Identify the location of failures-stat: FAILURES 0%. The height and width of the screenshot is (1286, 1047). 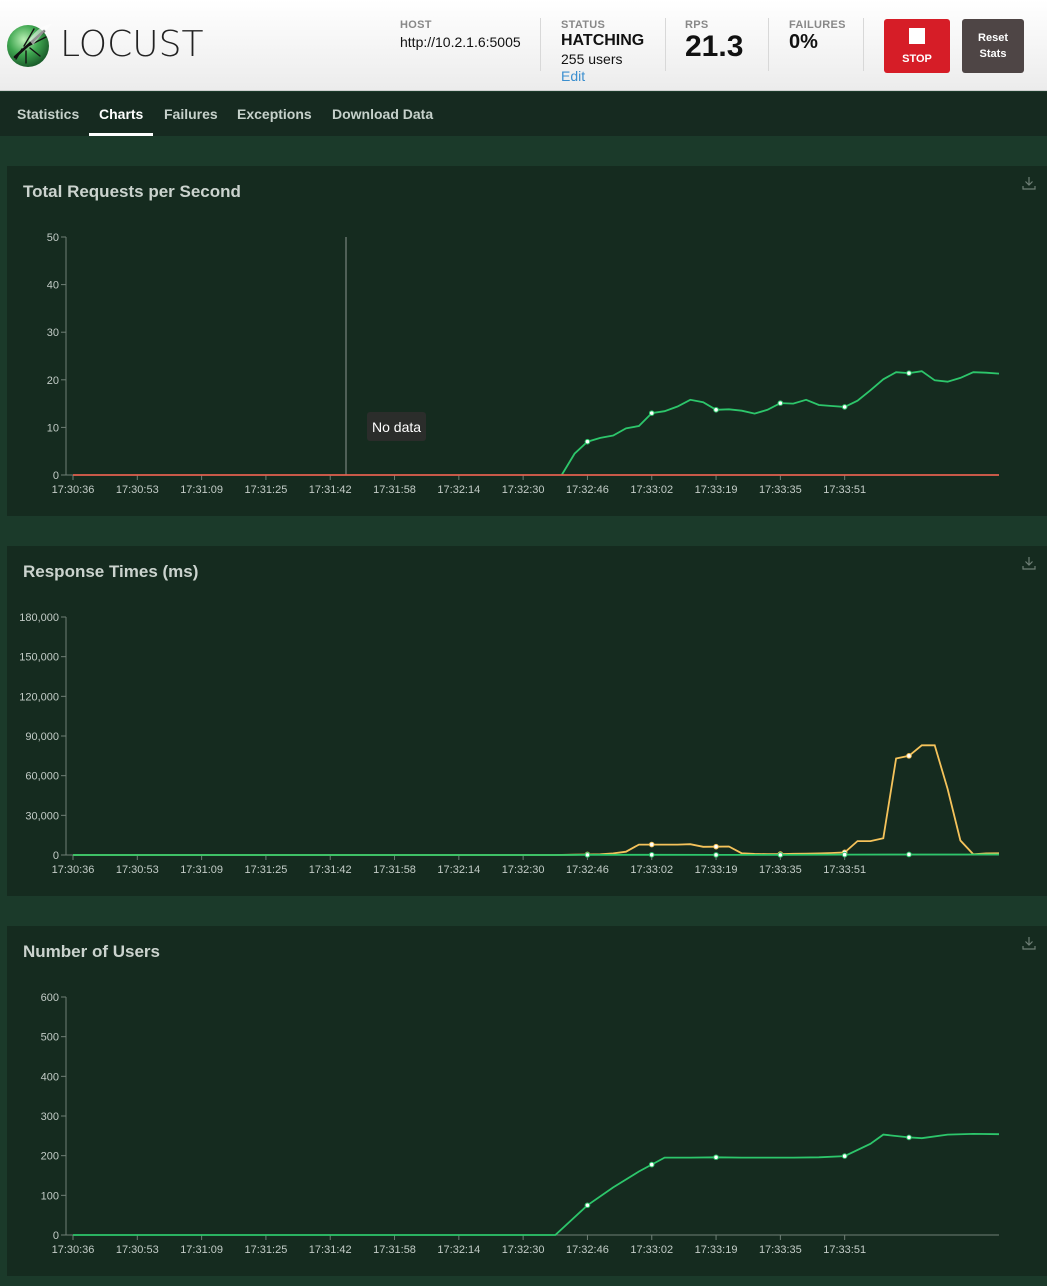
(817, 36).